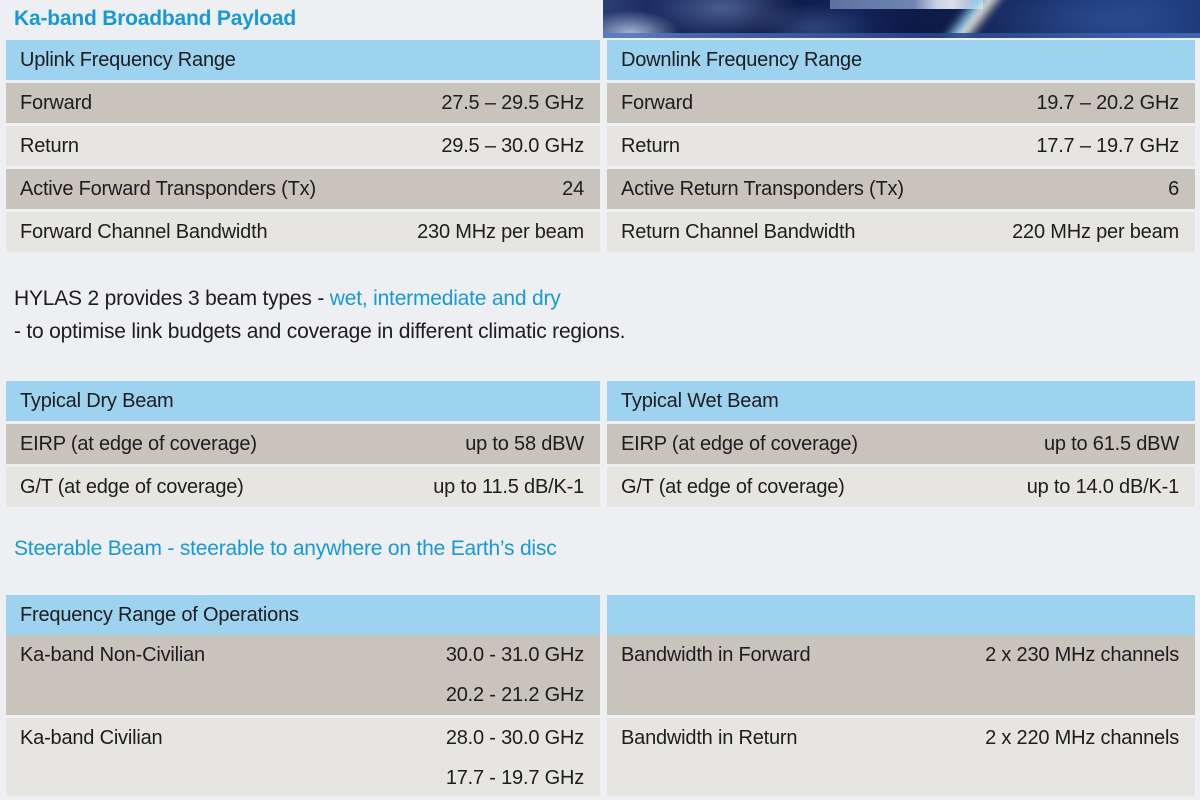 This screenshot has width=1200, height=800. Describe the element at coordinates (303, 401) in the screenshot. I see `dry-beam-table-header: Typical Dry Beam` at that location.